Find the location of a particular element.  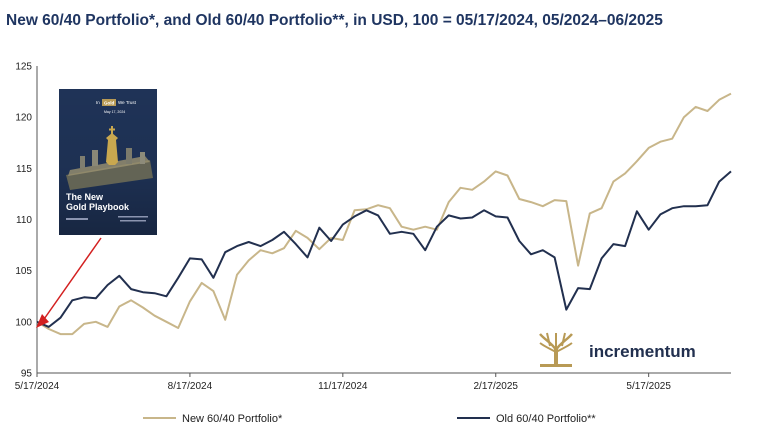

y-tick-label: 110 is located at coordinates (24, 220).